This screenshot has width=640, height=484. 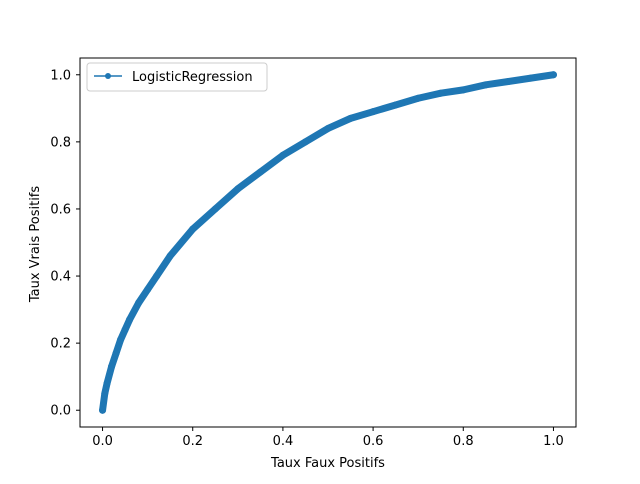 I want to click on legend-marker-swatch, so click(x=108, y=76).